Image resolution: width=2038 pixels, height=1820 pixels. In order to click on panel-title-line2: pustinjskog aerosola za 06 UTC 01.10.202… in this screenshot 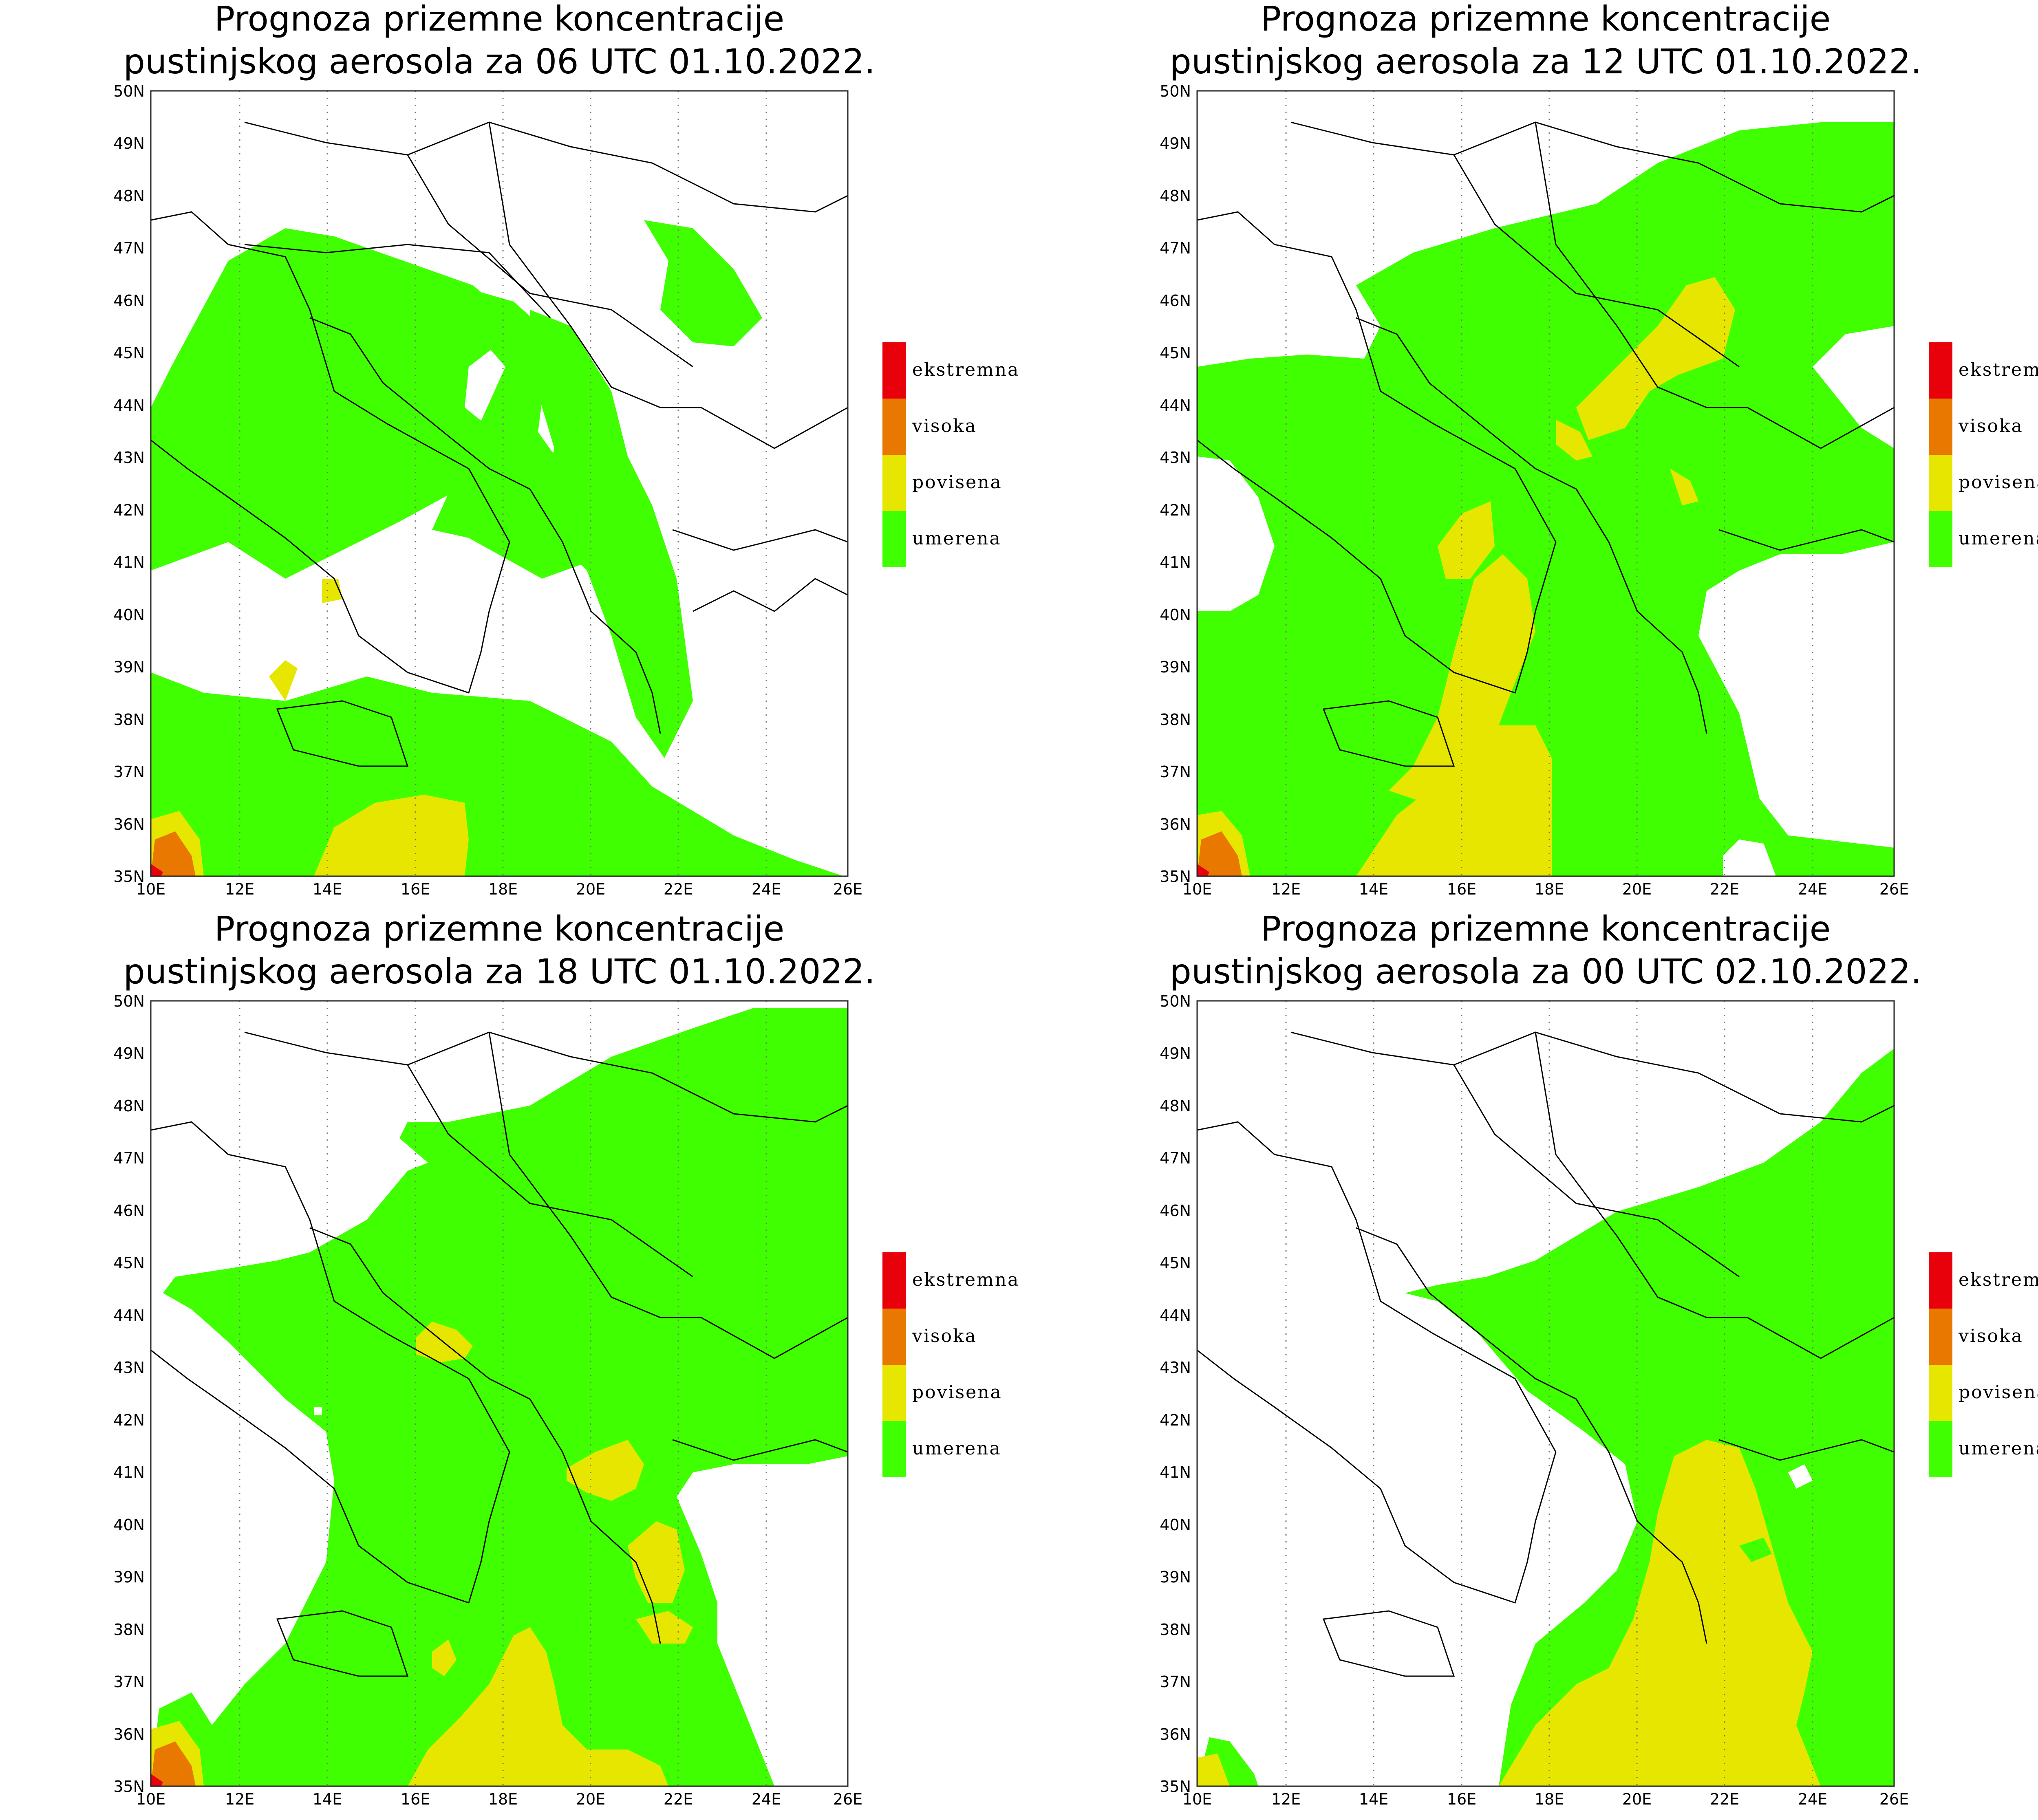, I will do `click(500, 62)`.